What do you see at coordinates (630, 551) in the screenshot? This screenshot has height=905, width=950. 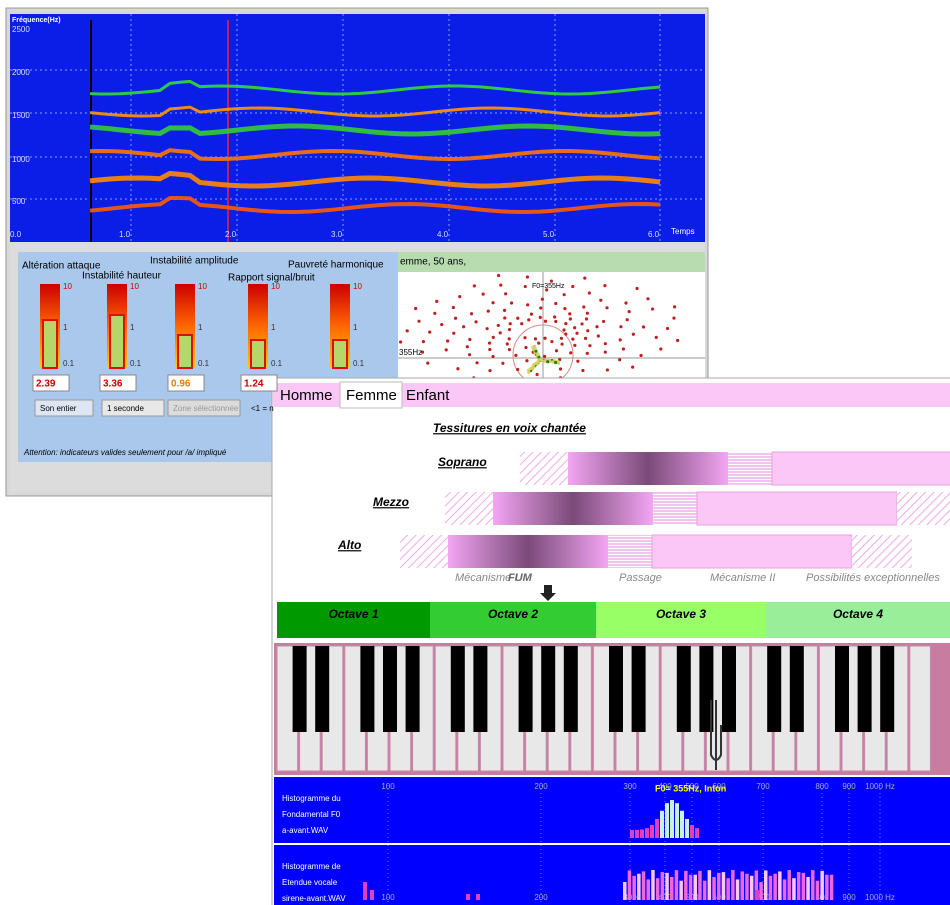 I see `passage` at bounding box center [630, 551].